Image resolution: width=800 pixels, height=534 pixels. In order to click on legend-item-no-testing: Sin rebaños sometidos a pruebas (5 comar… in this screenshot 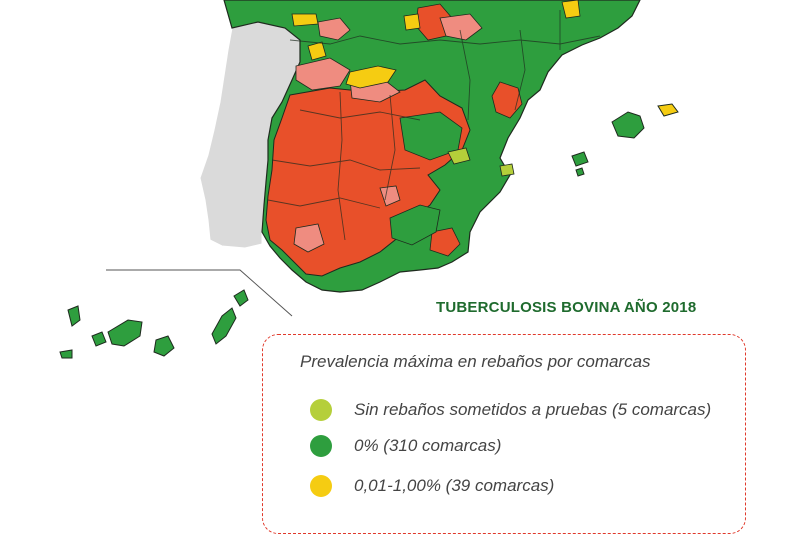, I will do `click(510, 410)`.